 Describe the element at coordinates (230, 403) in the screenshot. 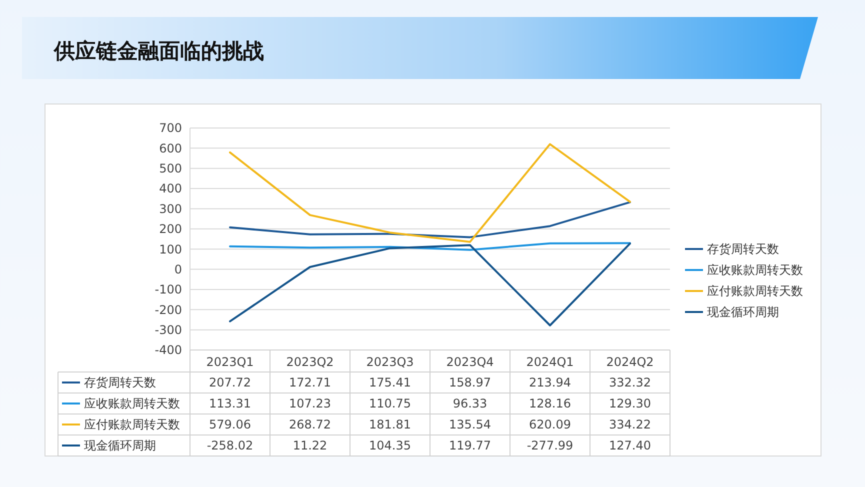

I see `data-label: 113.31` at that location.